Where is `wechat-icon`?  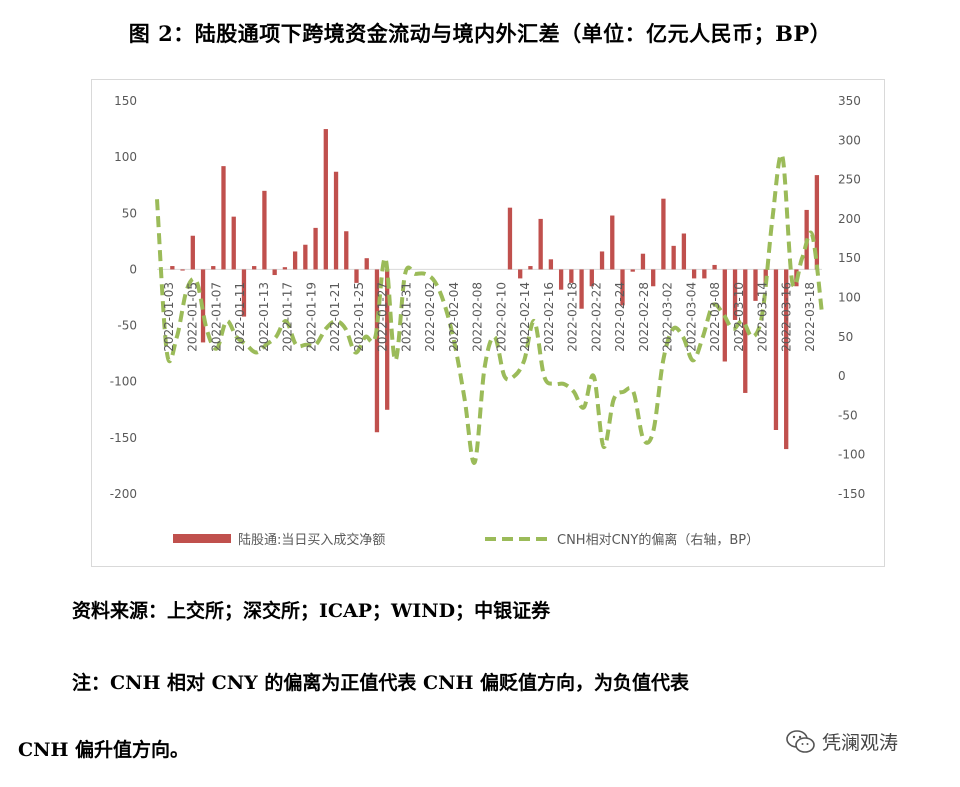
wechat-icon is located at coordinates (800, 741).